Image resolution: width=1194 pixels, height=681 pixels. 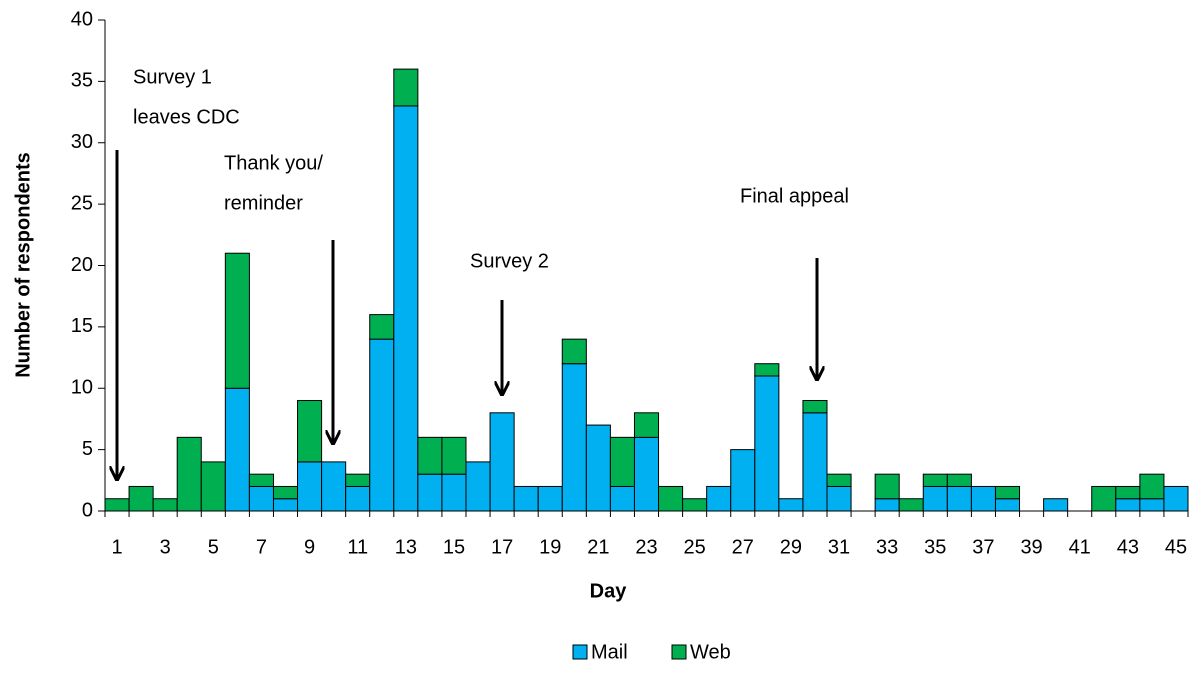 I want to click on x-tick-label: 29, so click(x=791, y=547).